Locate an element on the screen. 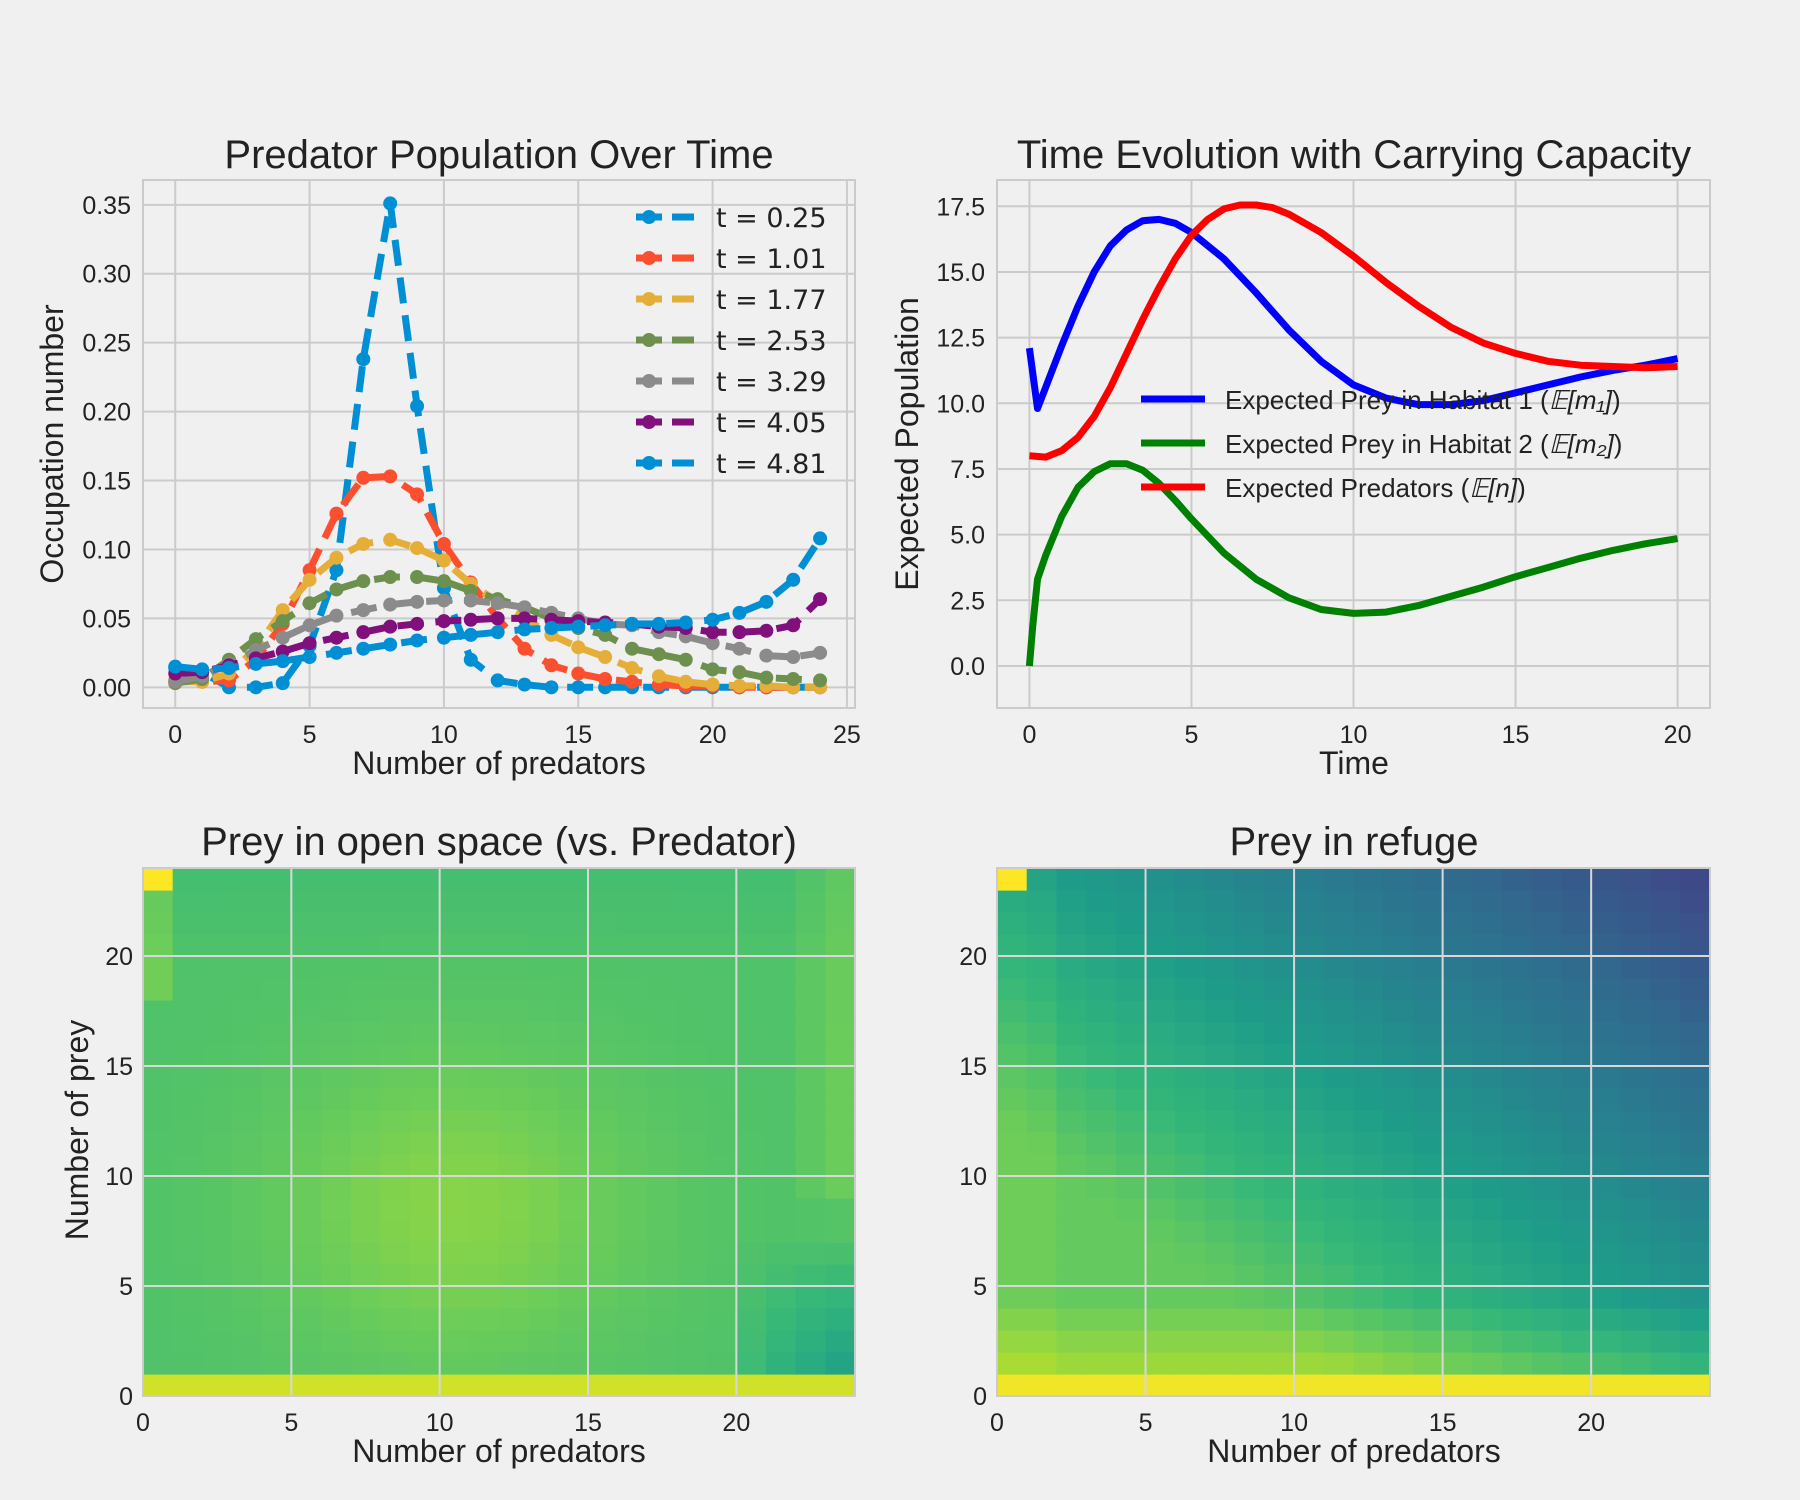 This screenshot has width=1800, height=1500. legend-label: Expected Predators (𝔼[n]) is located at coordinates (1375, 488).